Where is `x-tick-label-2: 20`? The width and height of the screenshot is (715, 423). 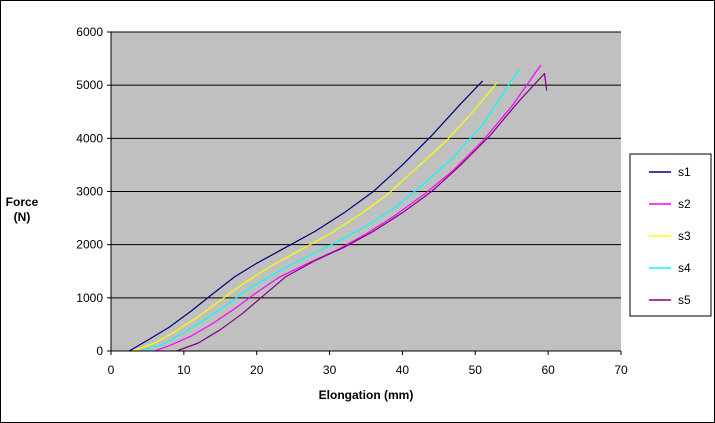 x-tick-label-2: 20 is located at coordinates (257, 370).